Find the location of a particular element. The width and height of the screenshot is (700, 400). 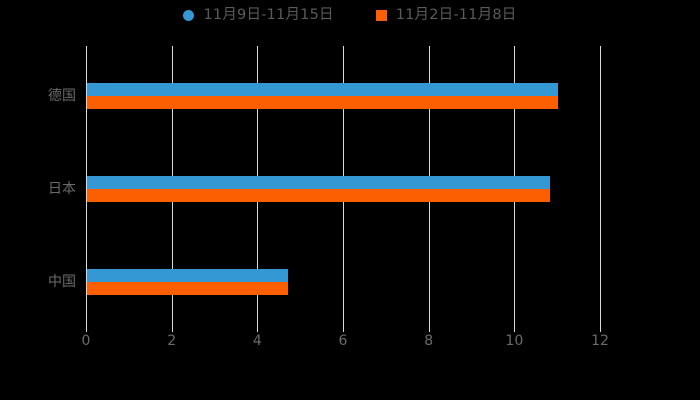

y-axis-label-德国: 德国 is located at coordinates (62, 96).